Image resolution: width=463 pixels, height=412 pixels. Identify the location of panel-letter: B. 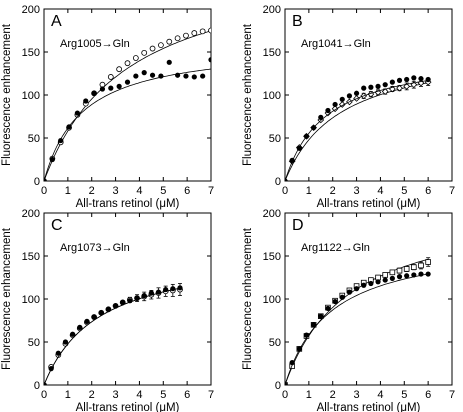
(297, 21).